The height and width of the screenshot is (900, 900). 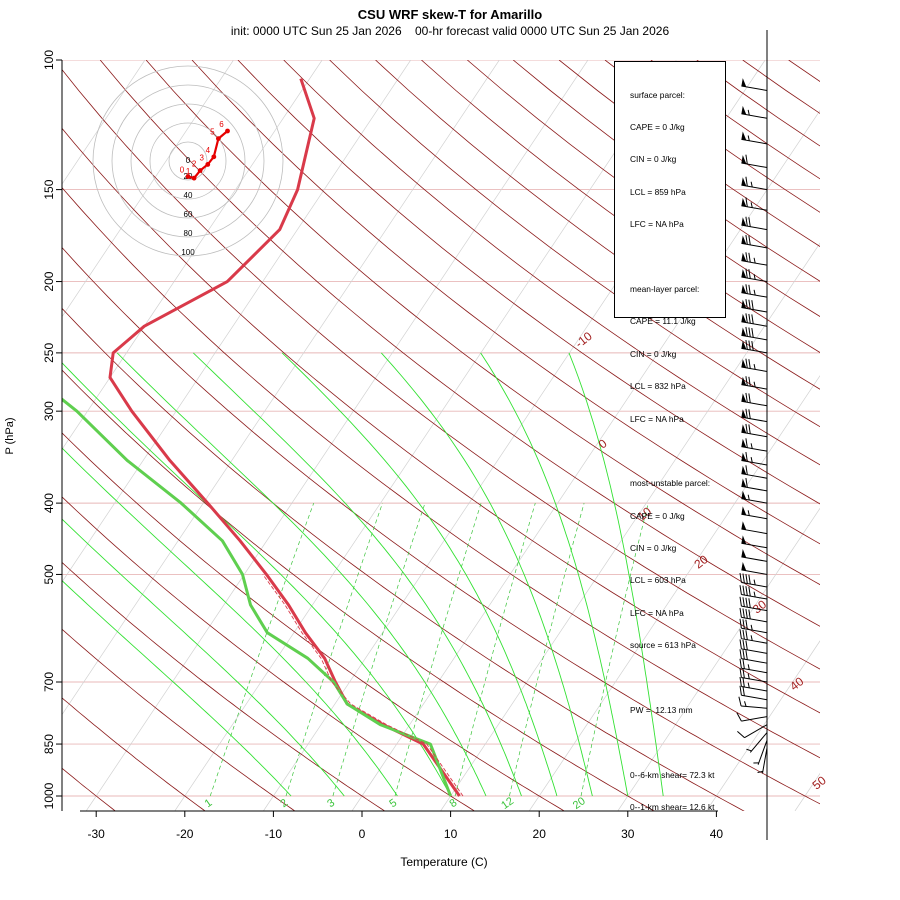 I want to click on y-tick-label: 400, so click(x=49, y=503).